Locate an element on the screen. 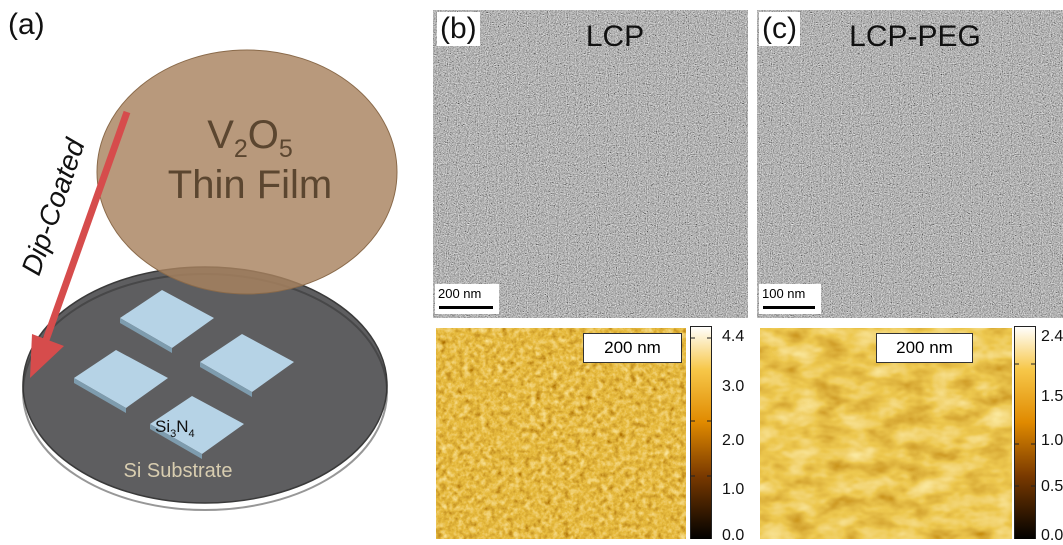  panel-c-tick-3: 0.5 is located at coordinates (1052, 486).